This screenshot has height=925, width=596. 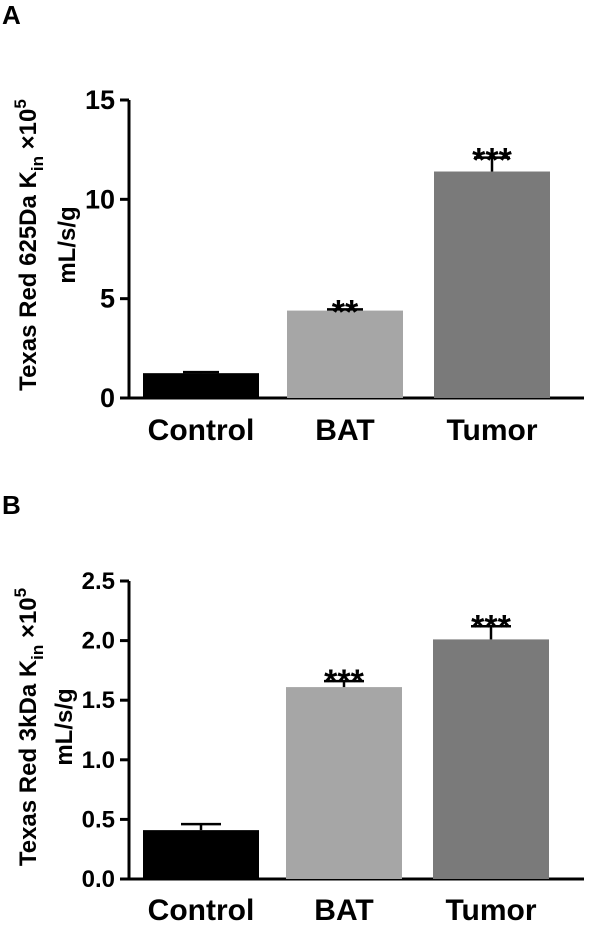 I want to click on panel-b-ylabel-main: Texas Red 3kDa K, so click(x=28, y=762).